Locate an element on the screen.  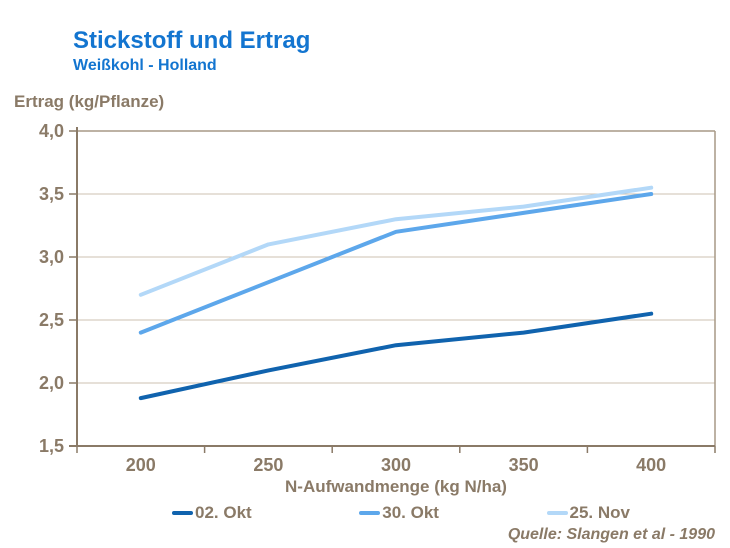
legend: 02. Okt 30. Okt 25. Nov is located at coordinates (401, 513).